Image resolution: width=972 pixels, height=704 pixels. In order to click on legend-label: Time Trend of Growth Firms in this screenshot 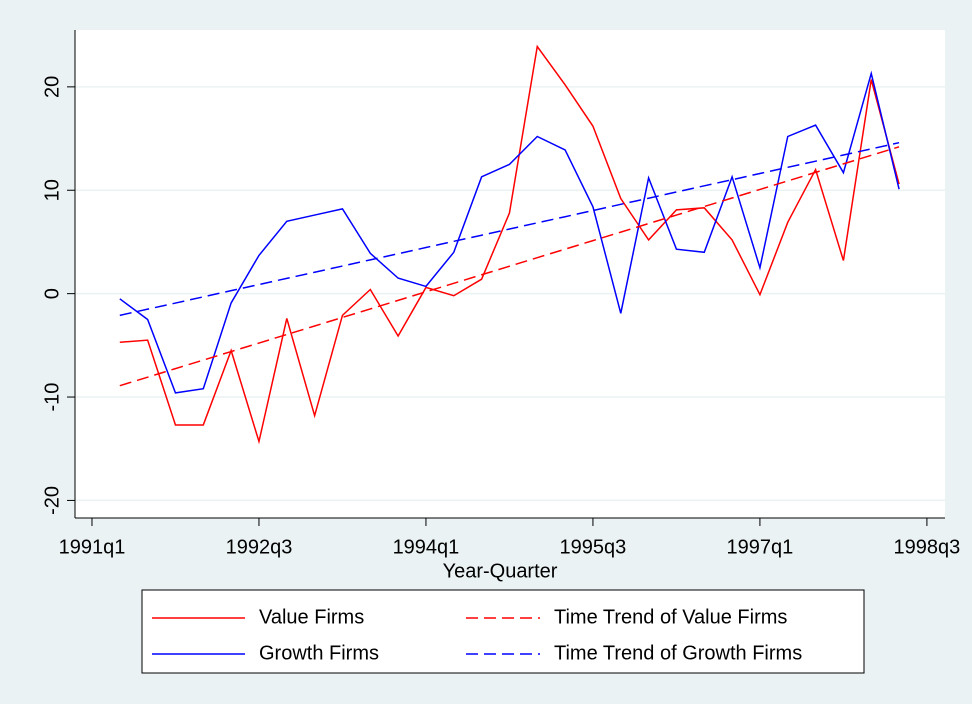, I will do `click(678, 653)`.